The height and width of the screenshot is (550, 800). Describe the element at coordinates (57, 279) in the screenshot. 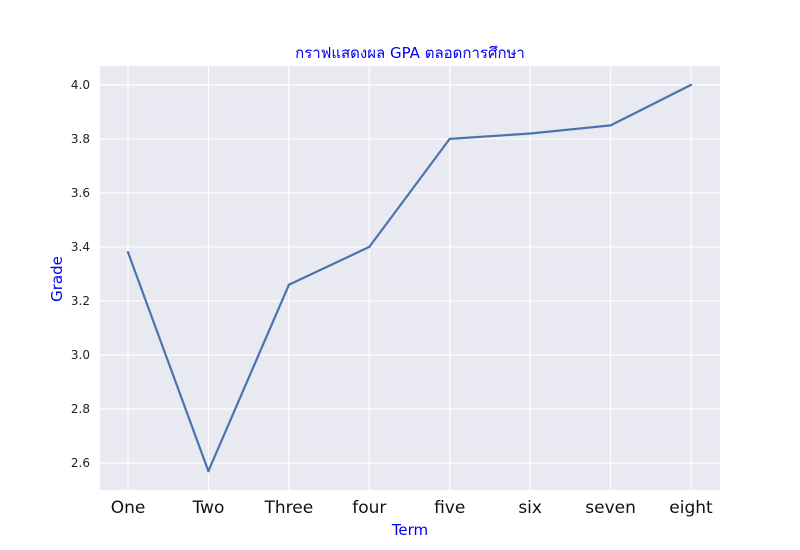

I see `y-axis-label: Grade` at that location.